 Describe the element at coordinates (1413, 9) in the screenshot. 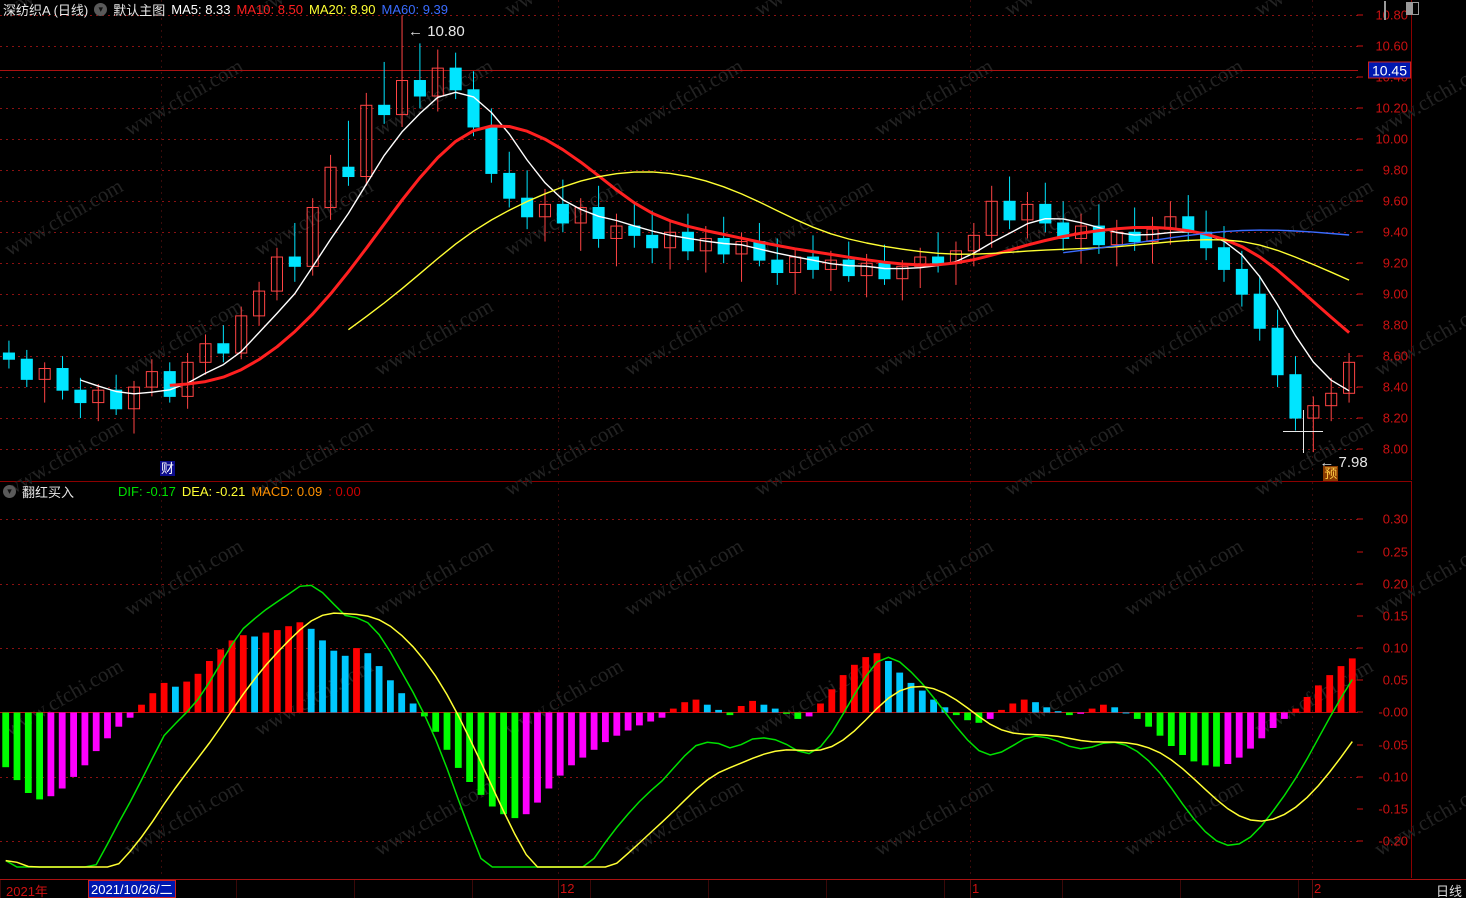

I see `split-square-icon` at that location.